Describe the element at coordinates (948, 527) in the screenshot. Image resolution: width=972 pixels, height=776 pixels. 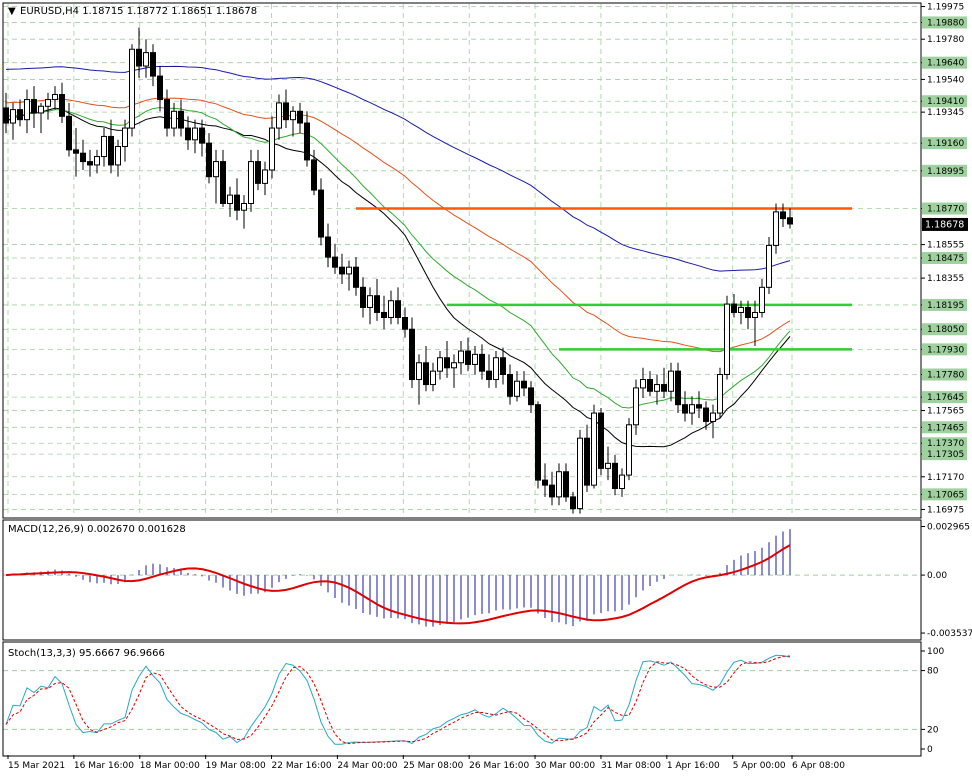
I see `macd-label: 0.002965` at that location.